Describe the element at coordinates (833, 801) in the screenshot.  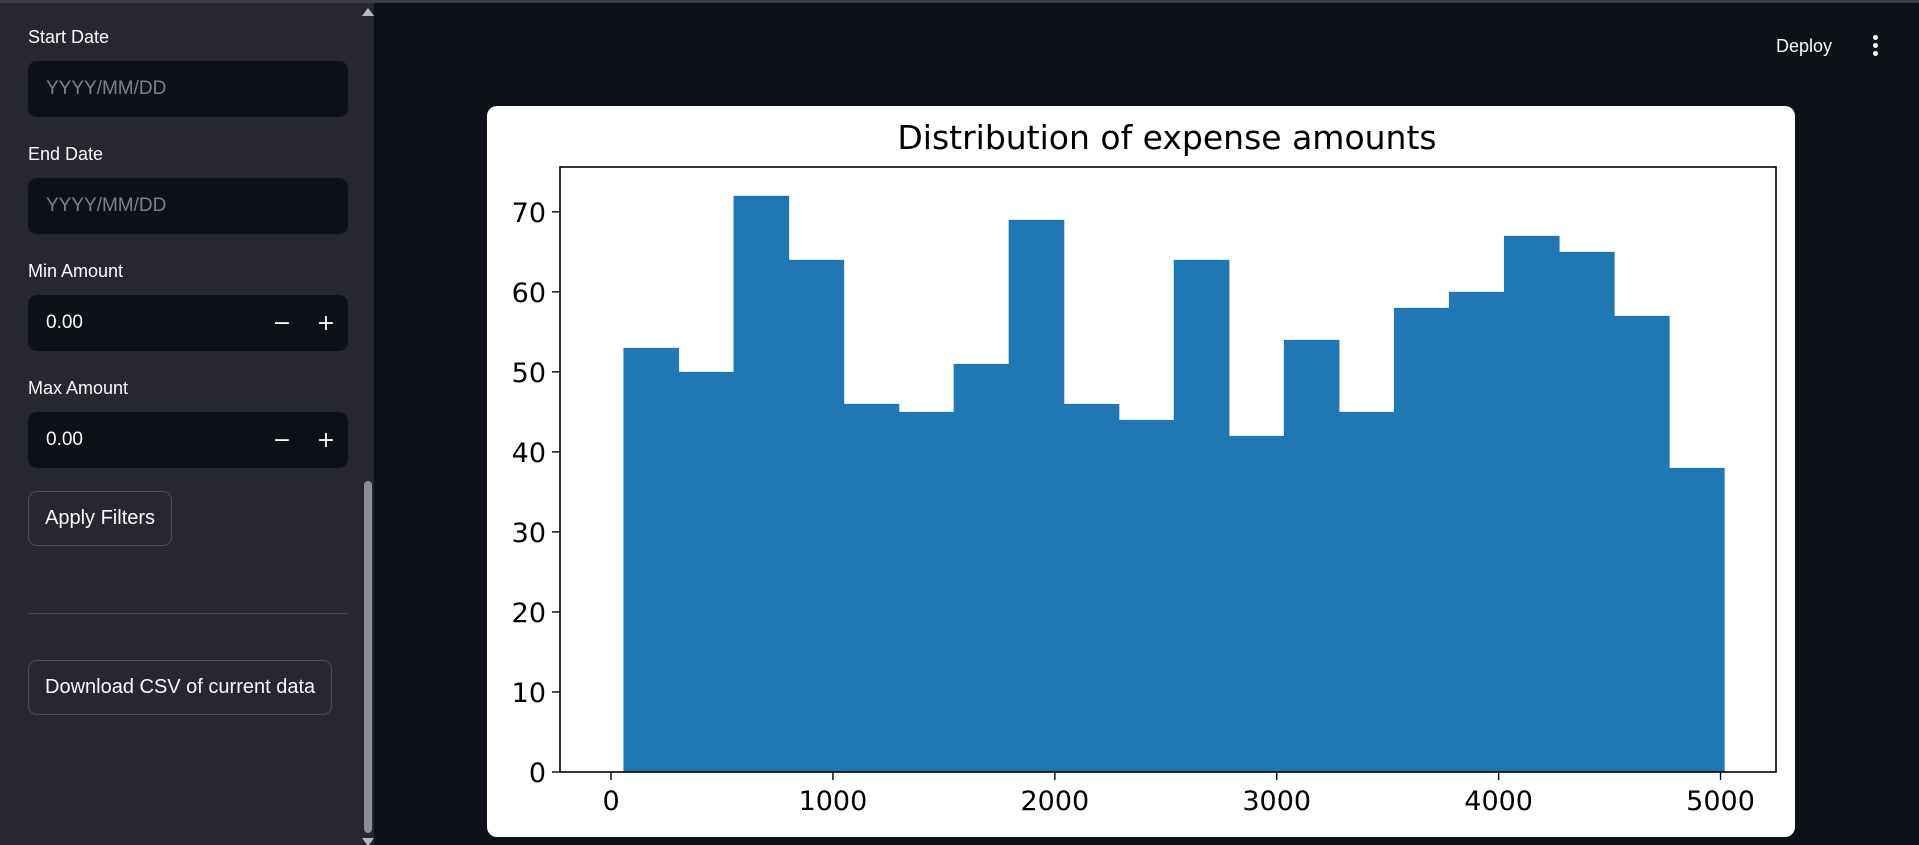
I see `x-tick-label: 1000` at that location.